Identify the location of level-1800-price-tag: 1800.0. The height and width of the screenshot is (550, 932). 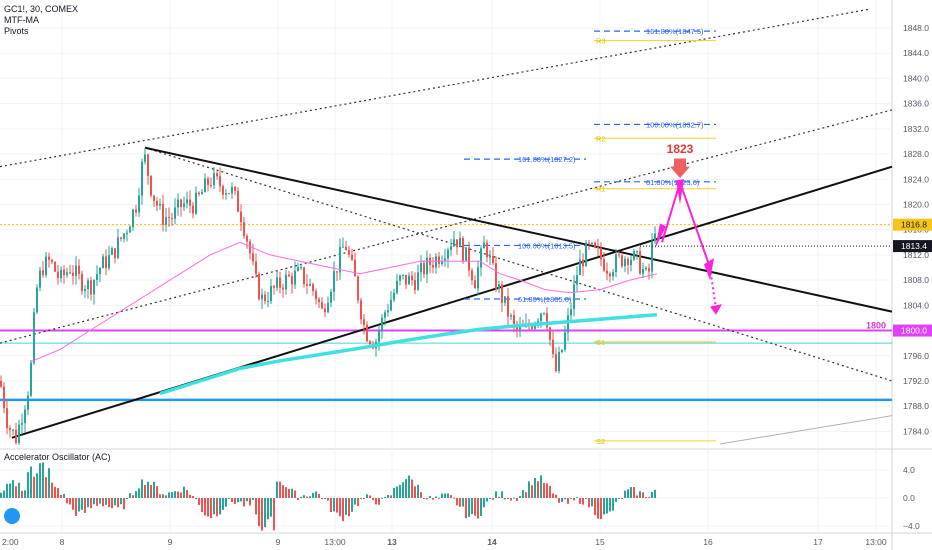
(914, 331).